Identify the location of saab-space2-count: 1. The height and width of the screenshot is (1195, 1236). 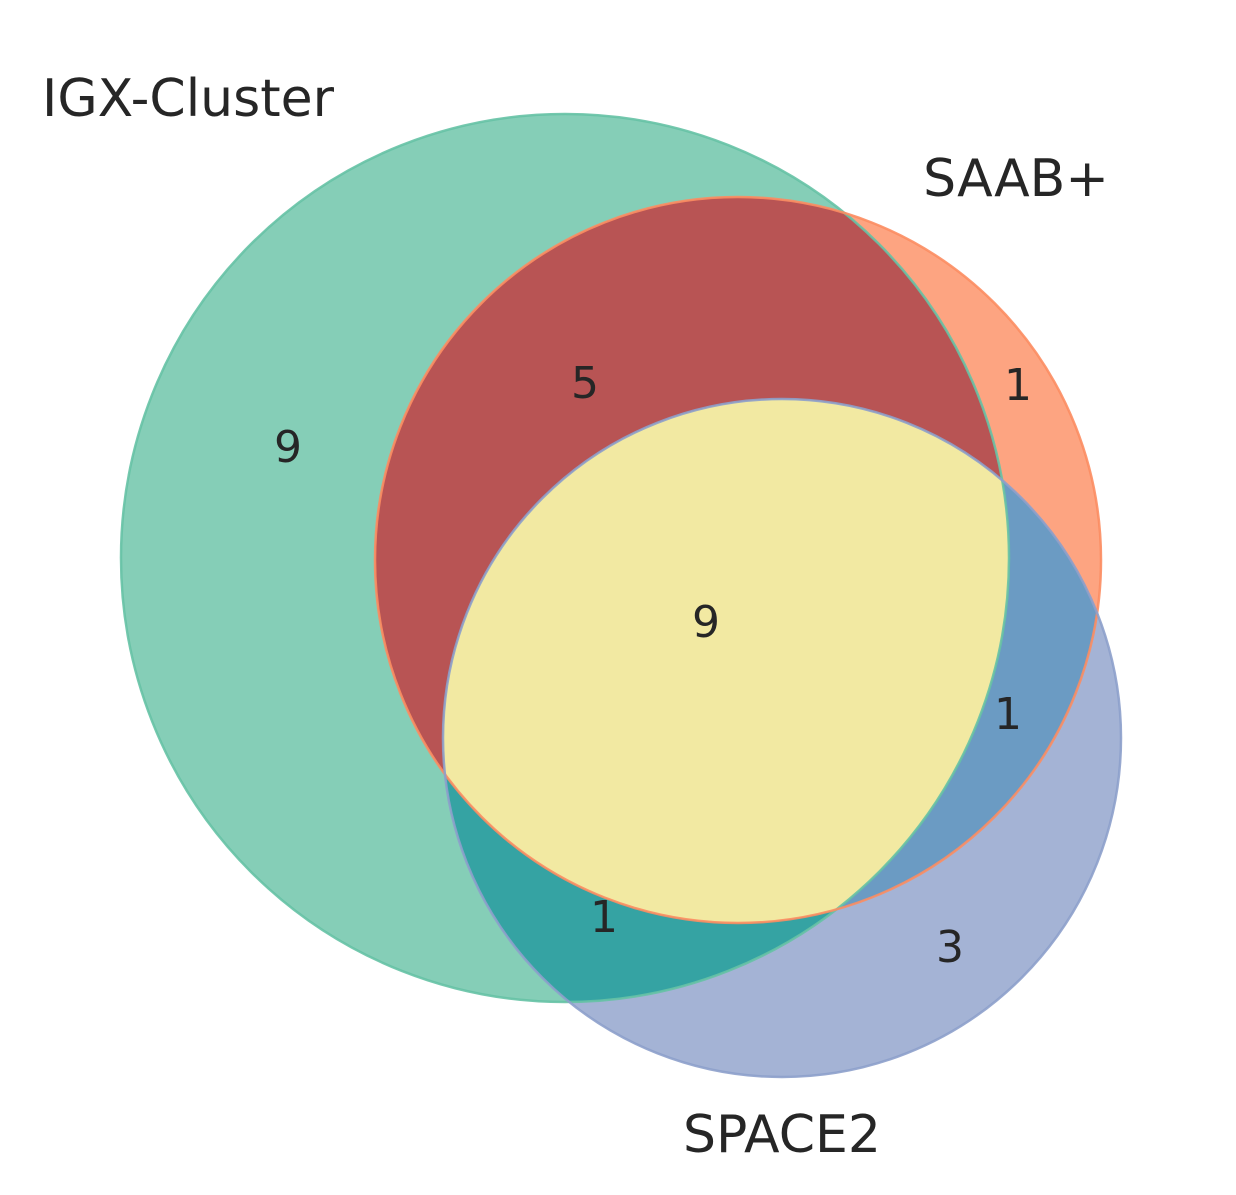
(1008, 714).